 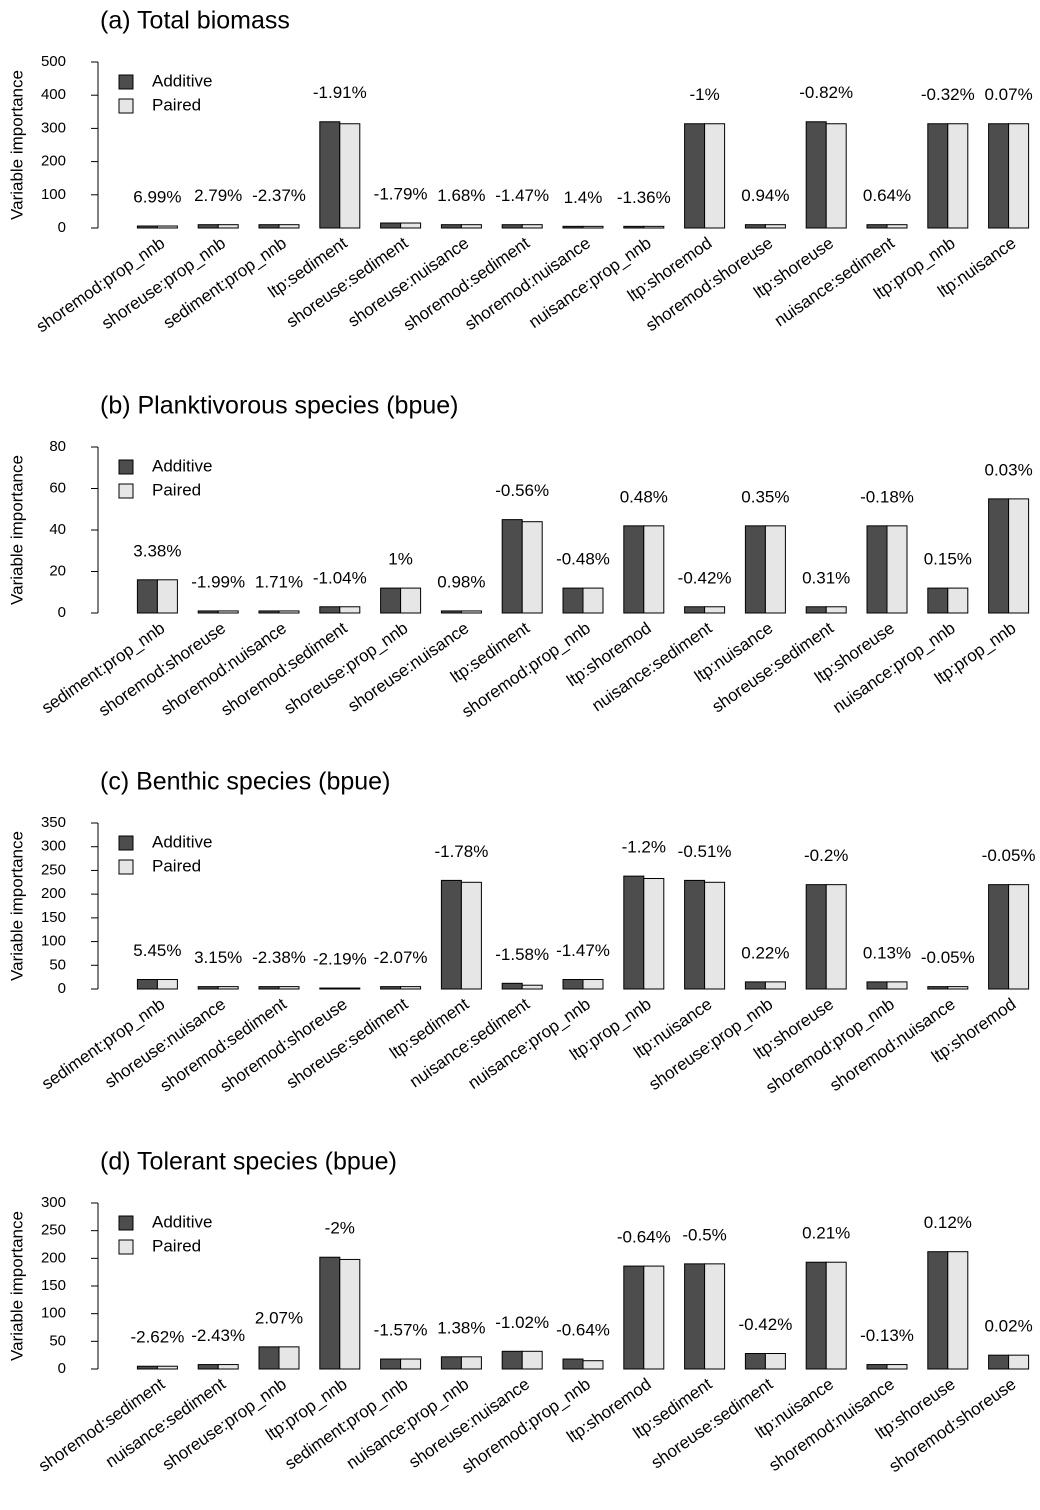 I want to click on bar-annotation: -0.51%, so click(x=705, y=851).